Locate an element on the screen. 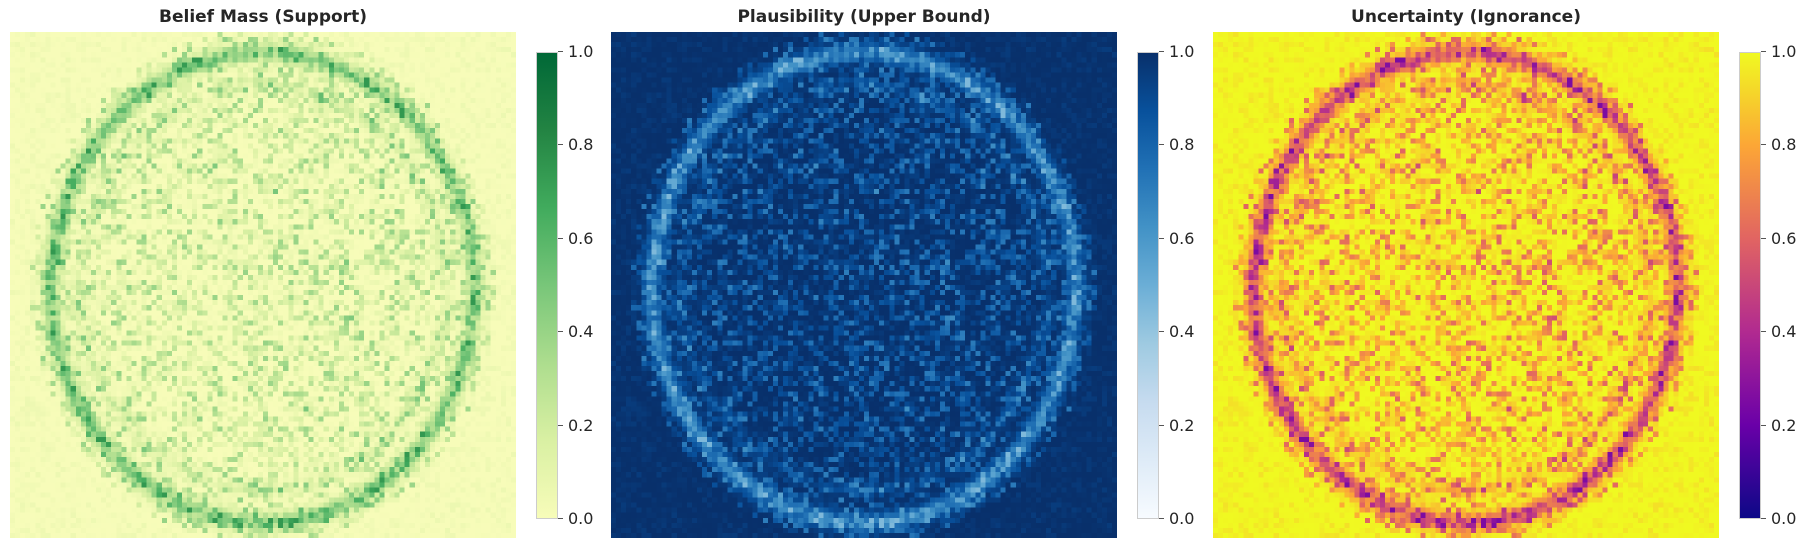 The image size is (1809, 548). chart-title-belief: Belief Mass (Support) is located at coordinates (263, 17).